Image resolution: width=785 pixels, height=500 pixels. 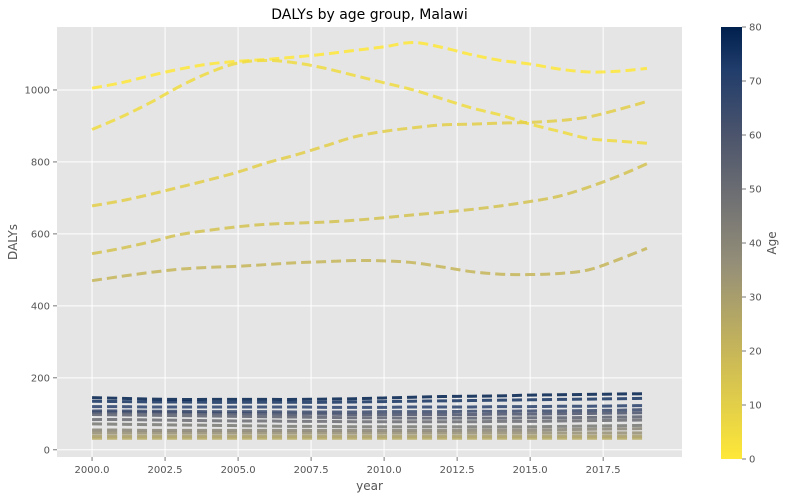 What do you see at coordinates (13, 242) in the screenshot?
I see `y-axis-label: DALYs` at bounding box center [13, 242].